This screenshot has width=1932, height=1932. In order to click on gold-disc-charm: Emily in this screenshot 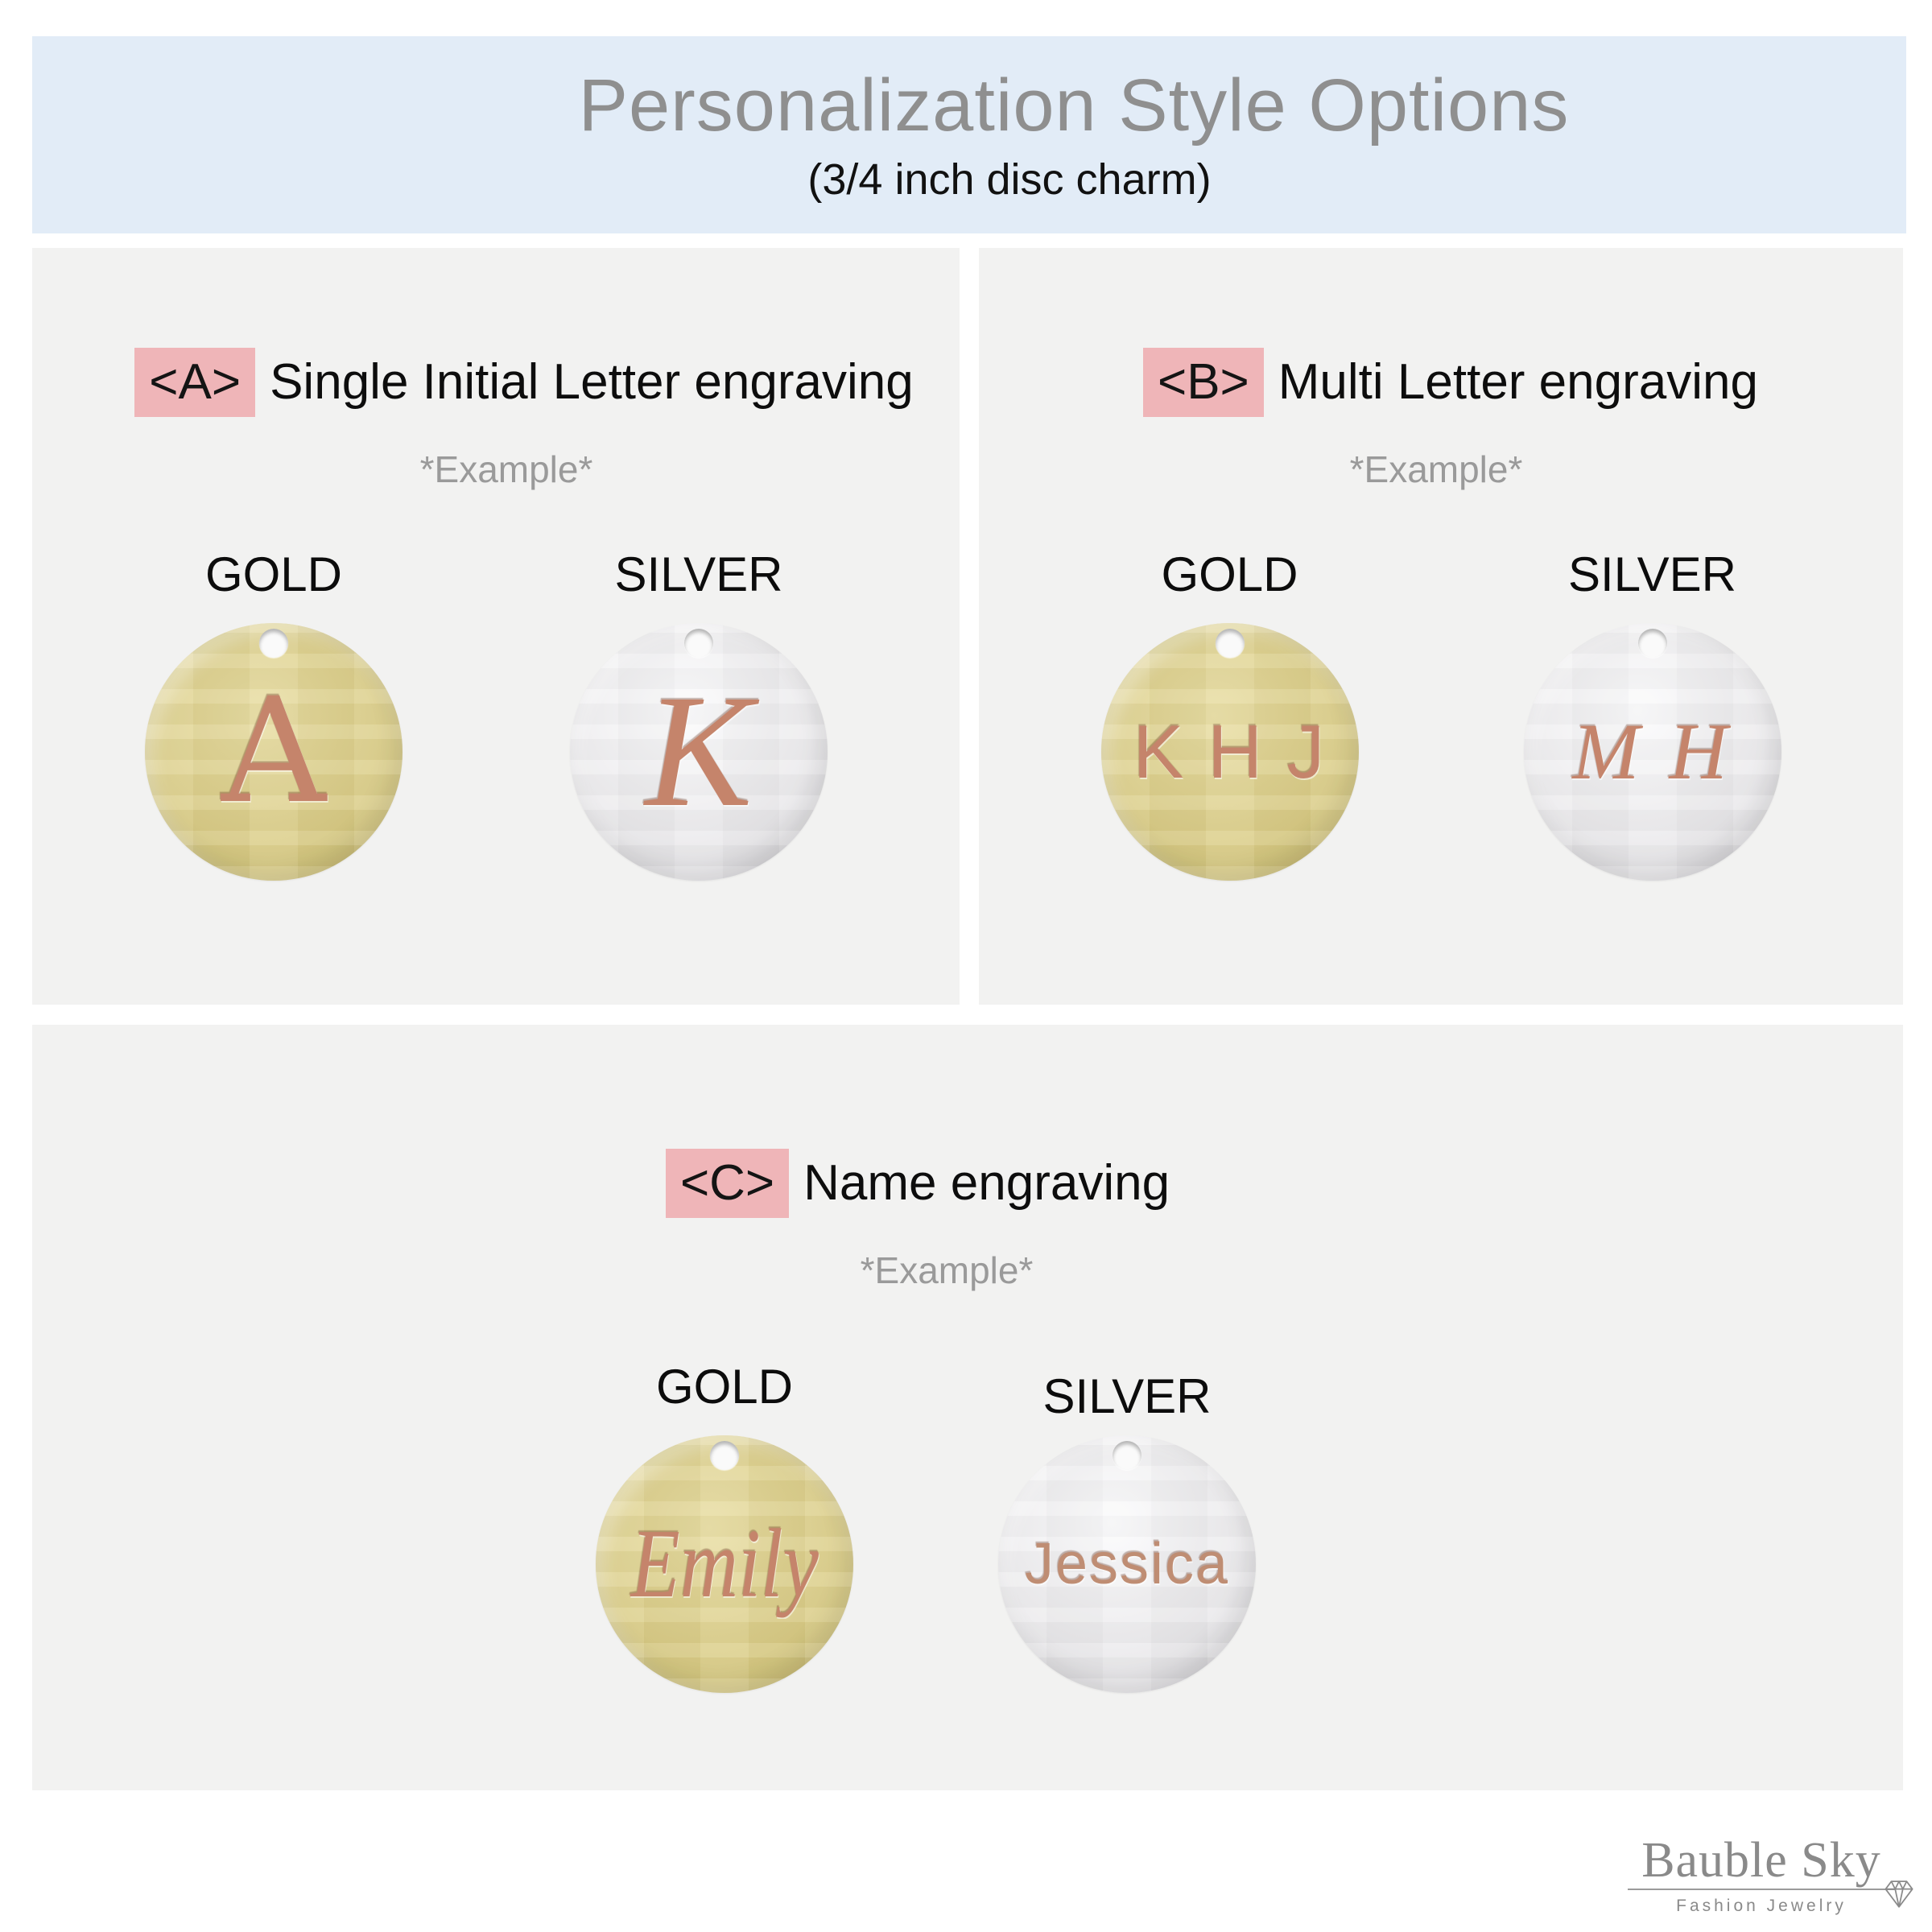, I will do `click(724, 1564)`.